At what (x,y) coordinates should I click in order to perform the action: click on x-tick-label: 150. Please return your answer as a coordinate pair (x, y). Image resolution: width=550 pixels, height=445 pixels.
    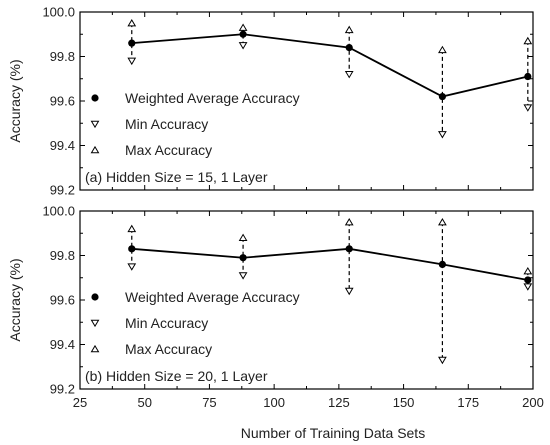
    Looking at the image, I should click on (404, 402).